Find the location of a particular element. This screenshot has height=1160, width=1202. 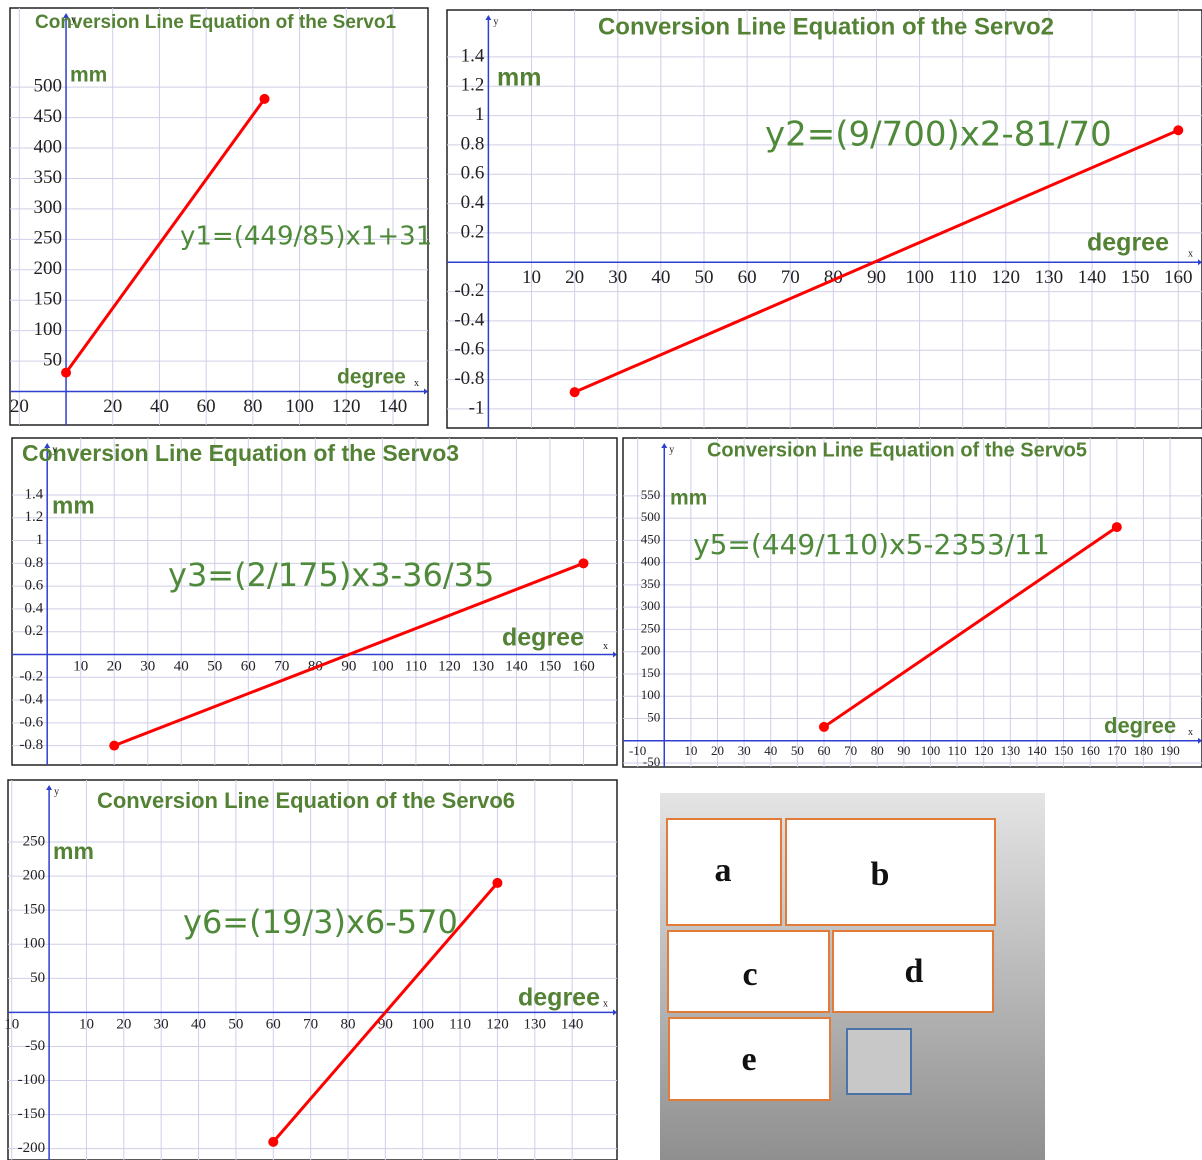

x-tick-label: -10 is located at coordinates (637, 750).